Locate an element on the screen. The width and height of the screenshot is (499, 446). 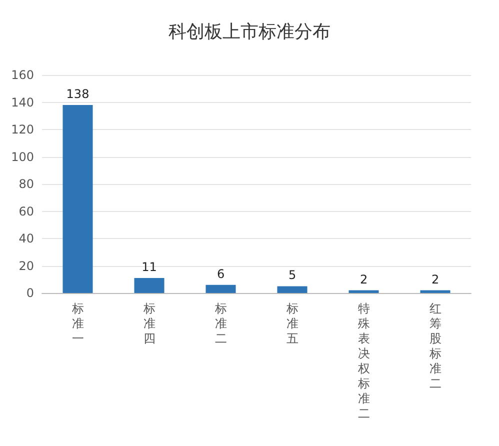
data-label: 6 is located at coordinates (220, 273).